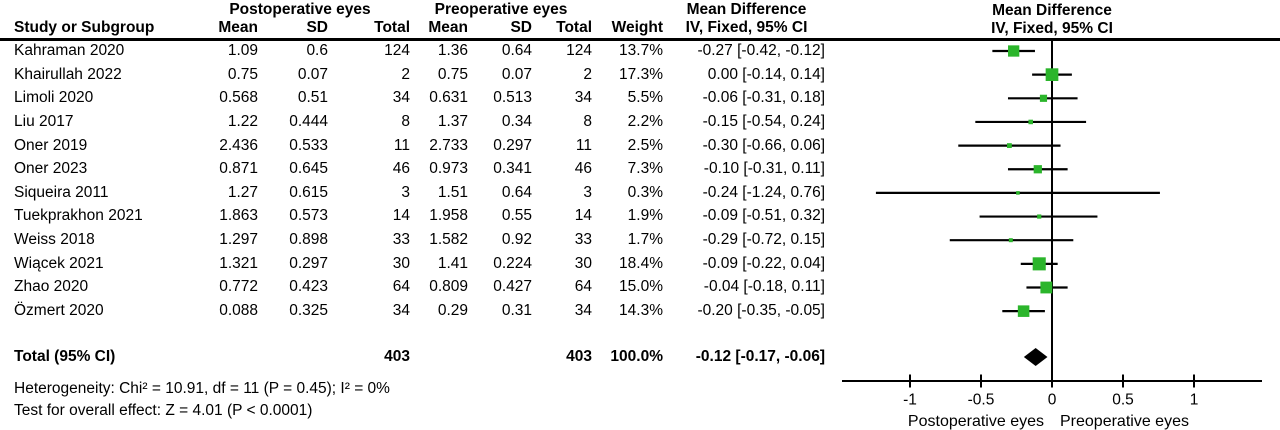 The height and width of the screenshot is (430, 1280). What do you see at coordinates (764, 287) in the screenshot?
I see `ci-label: -0.04 [-0.18, 0.11]` at bounding box center [764, 287].